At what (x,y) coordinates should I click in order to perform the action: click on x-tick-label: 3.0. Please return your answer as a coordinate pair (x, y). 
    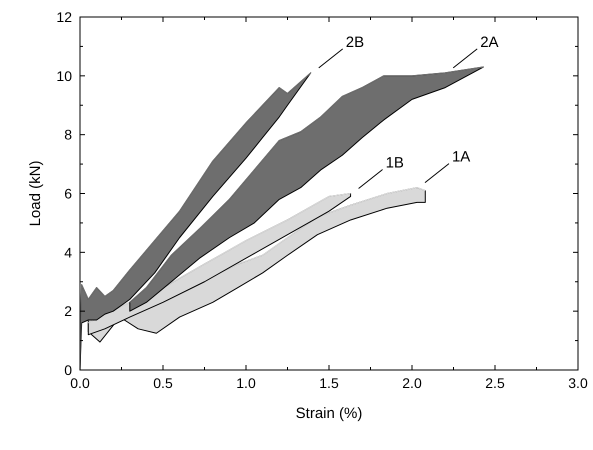
    Looking at the image, I should click on (578, 383).